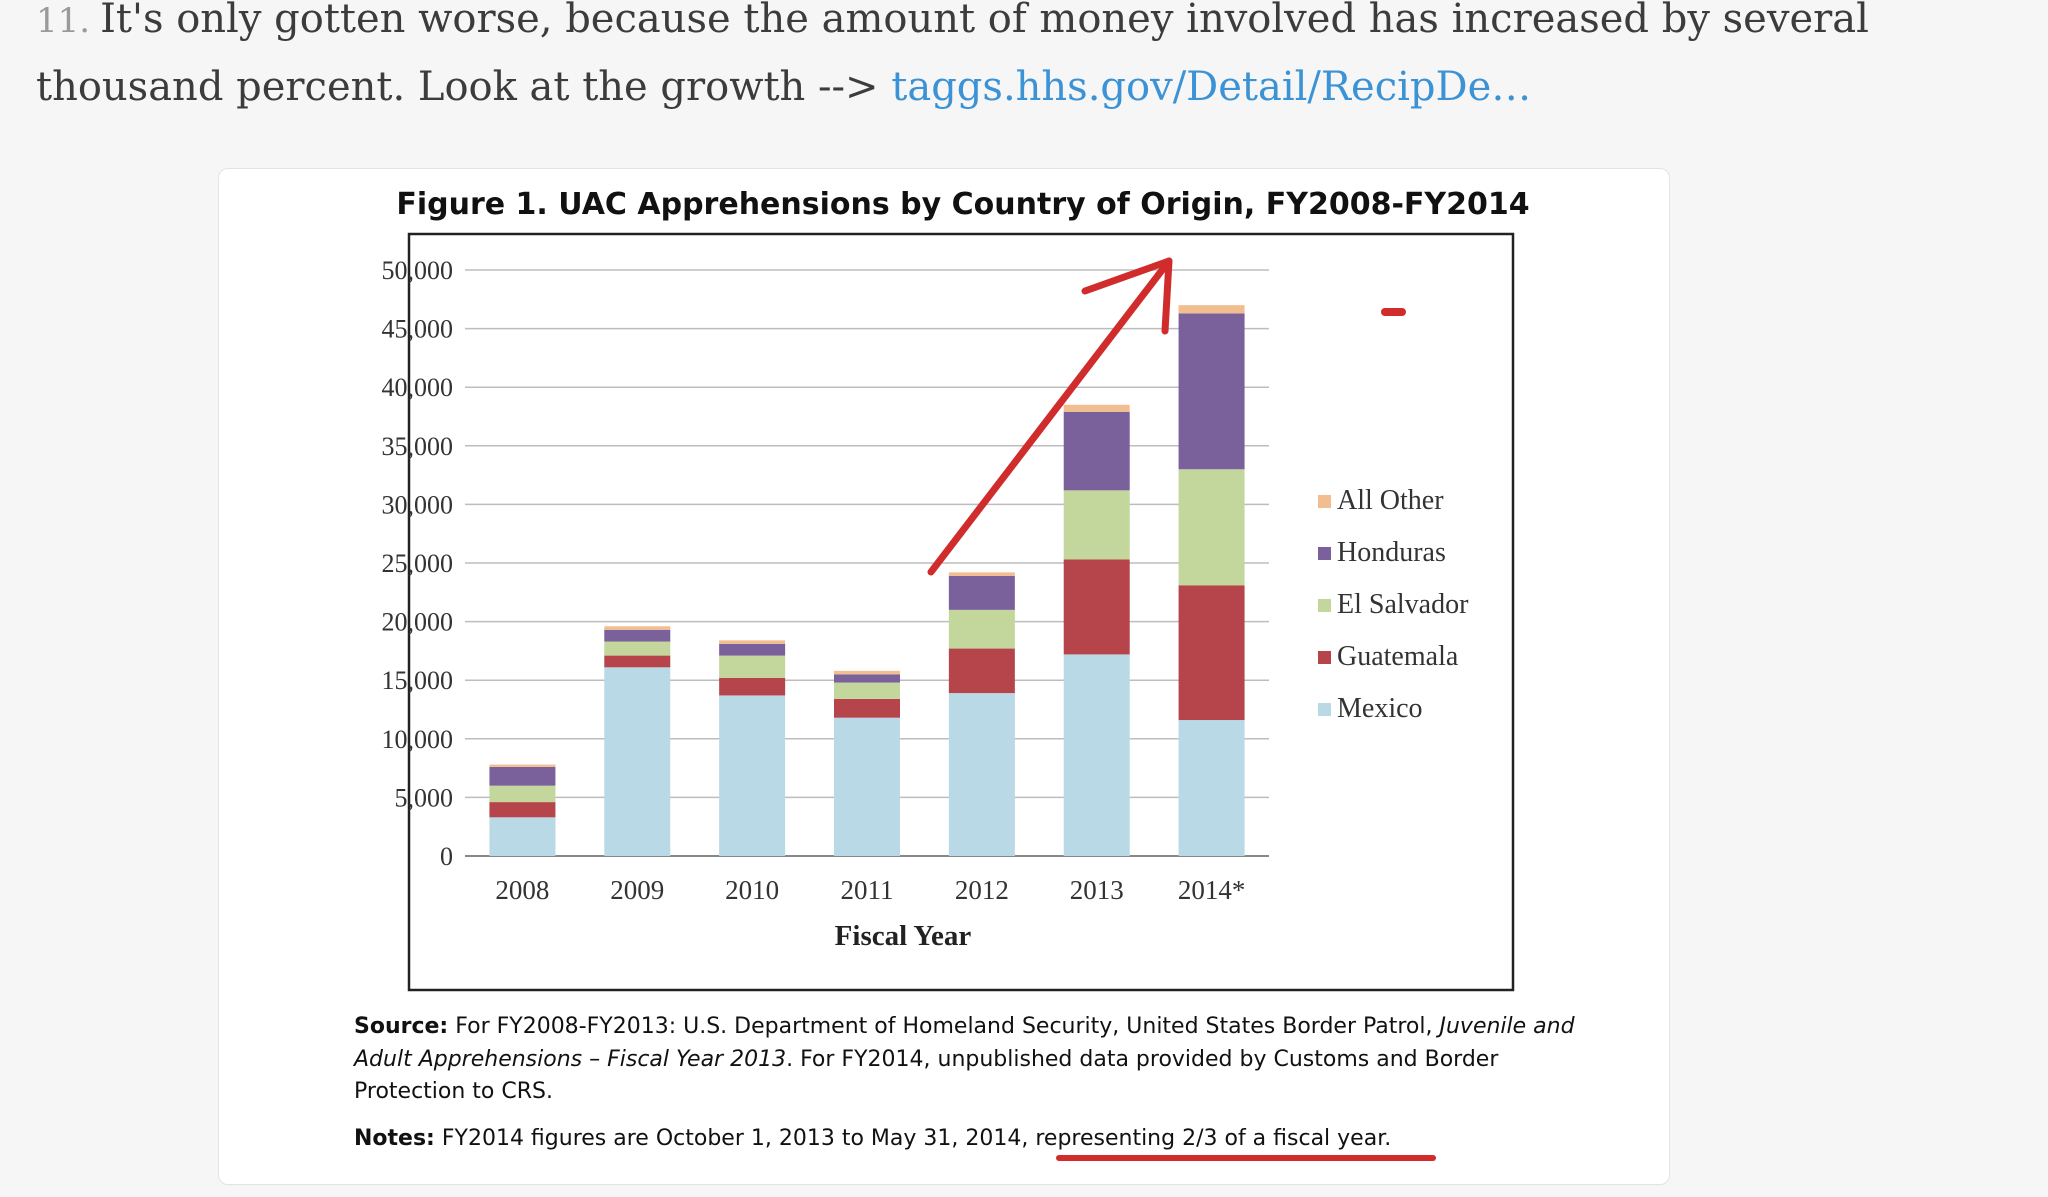 The image size is (2048, 1197). I want to click on x-tick-labels: 2008 2009 2010 2011 2012 2013 2014*, so click(870, 890).